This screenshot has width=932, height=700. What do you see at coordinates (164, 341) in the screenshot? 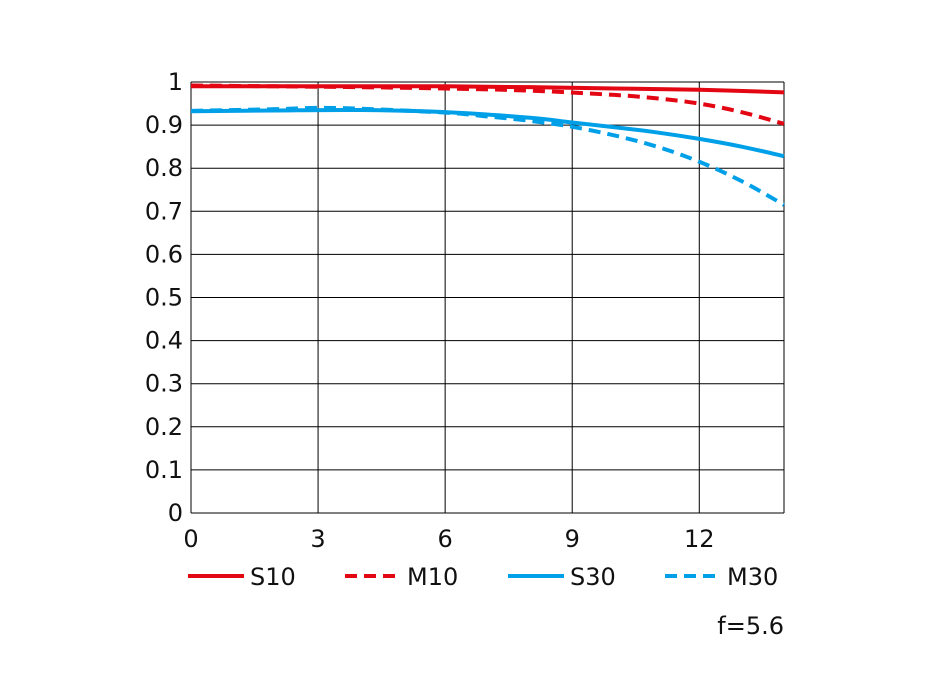
I see `y-tick-label: 0.4` at bounding box center [164, 341].